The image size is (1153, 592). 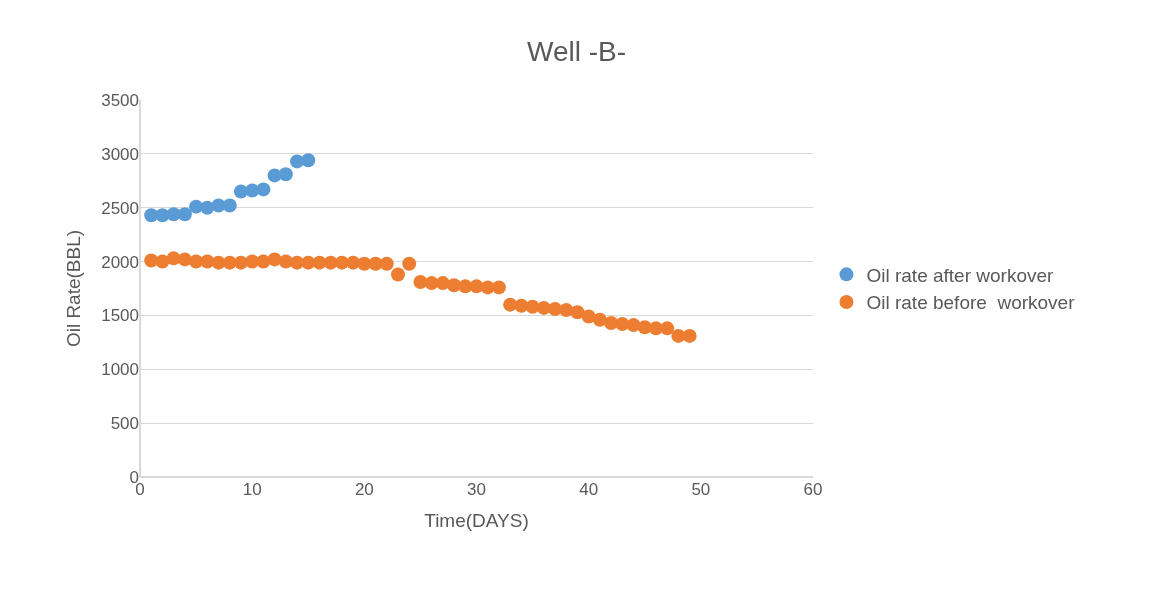 What do you see at coordinates (120, 208) in the screenshot?
I see `y-tick-label: 2500` at bounding box center [120, 208].